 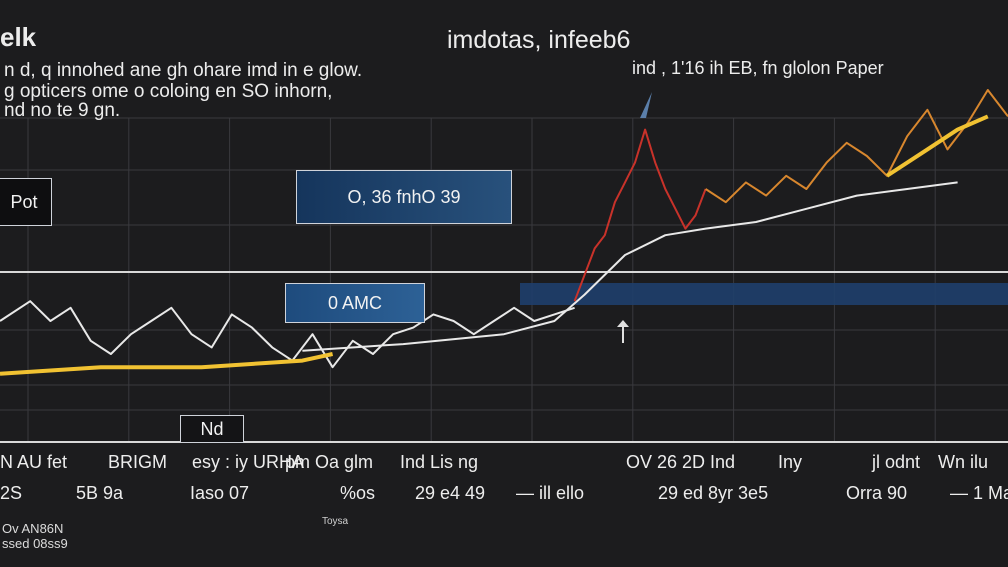 What do you see at coordinates (248, 462) in the screenshot?
I see `row1-label-2: esy : iy URHA` at bounding box center [248, 462].